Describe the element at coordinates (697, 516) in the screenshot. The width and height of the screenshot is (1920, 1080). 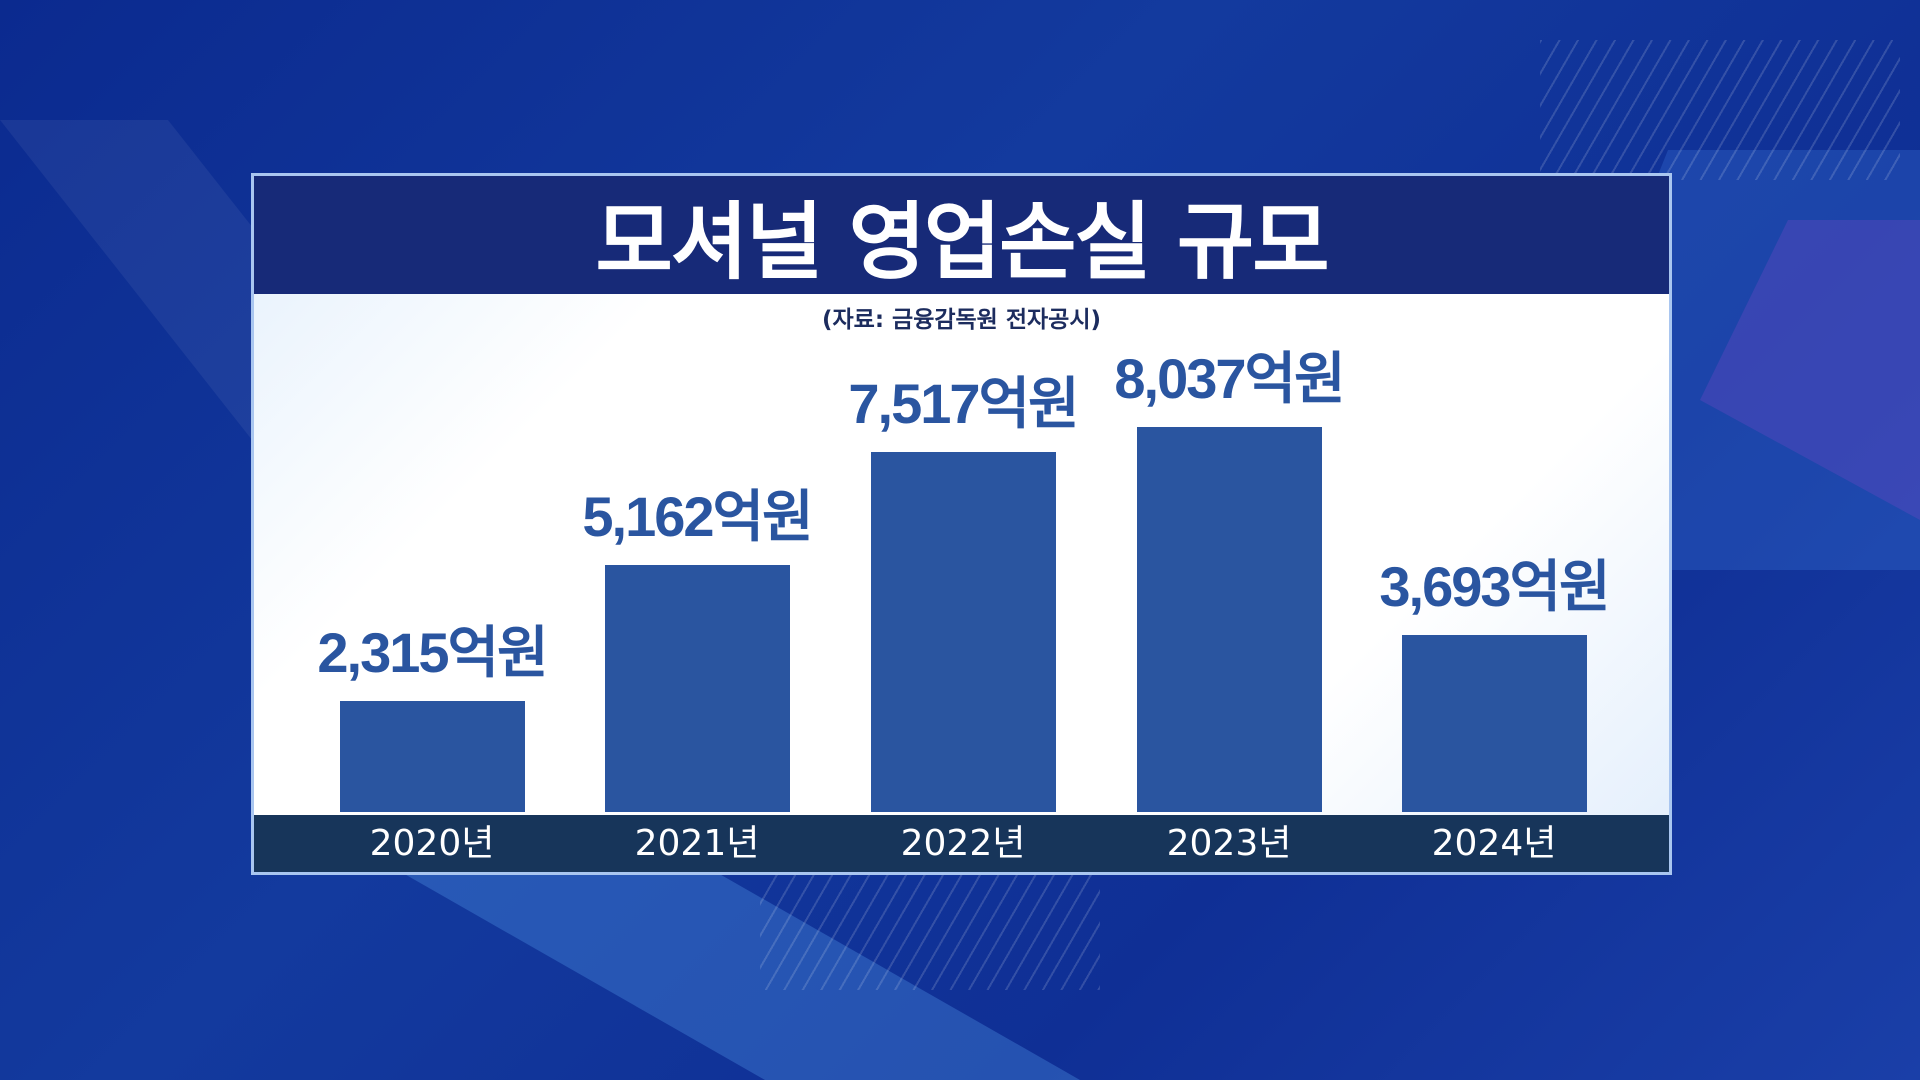
I see `data-label: 5,162억원` at that location.